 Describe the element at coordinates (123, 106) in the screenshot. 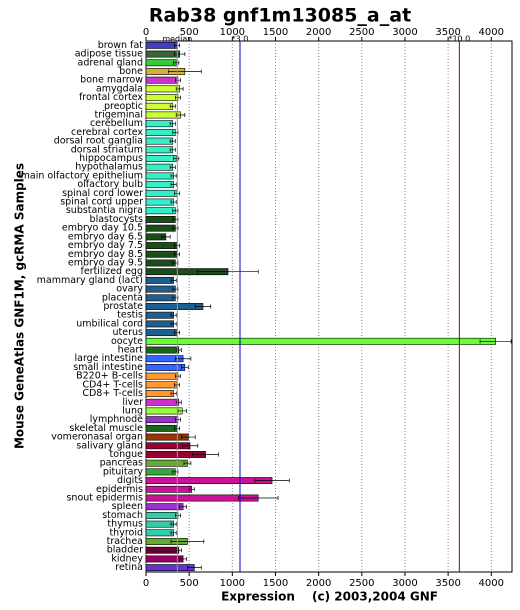

I see `y-tick-label: preoptic` at that location.